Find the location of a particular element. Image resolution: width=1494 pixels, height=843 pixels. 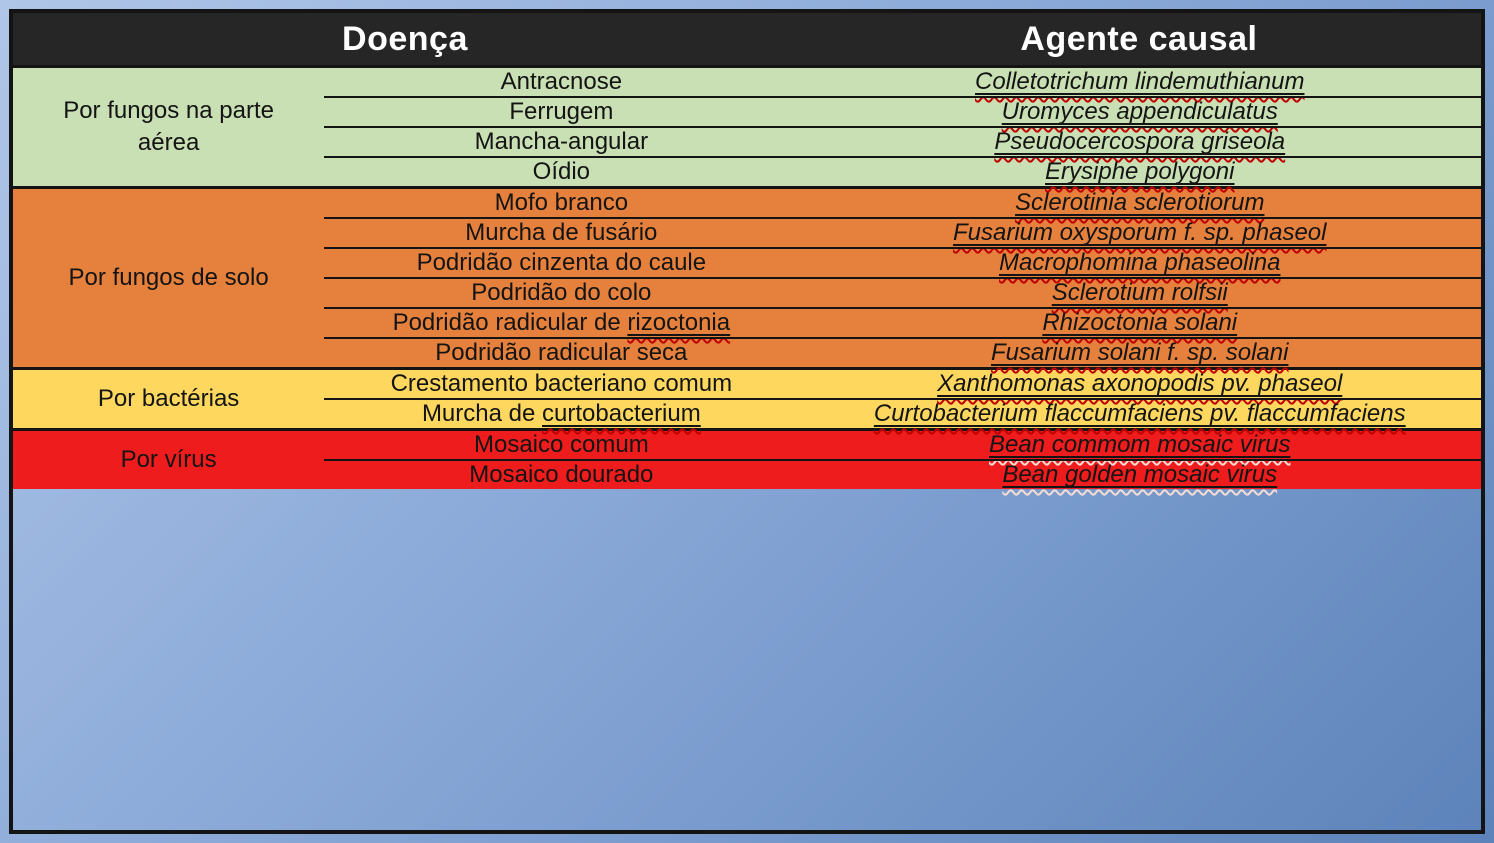

table-row: Podridão do colo Sclerotium rolfsii is located at coordinates (902, 292).